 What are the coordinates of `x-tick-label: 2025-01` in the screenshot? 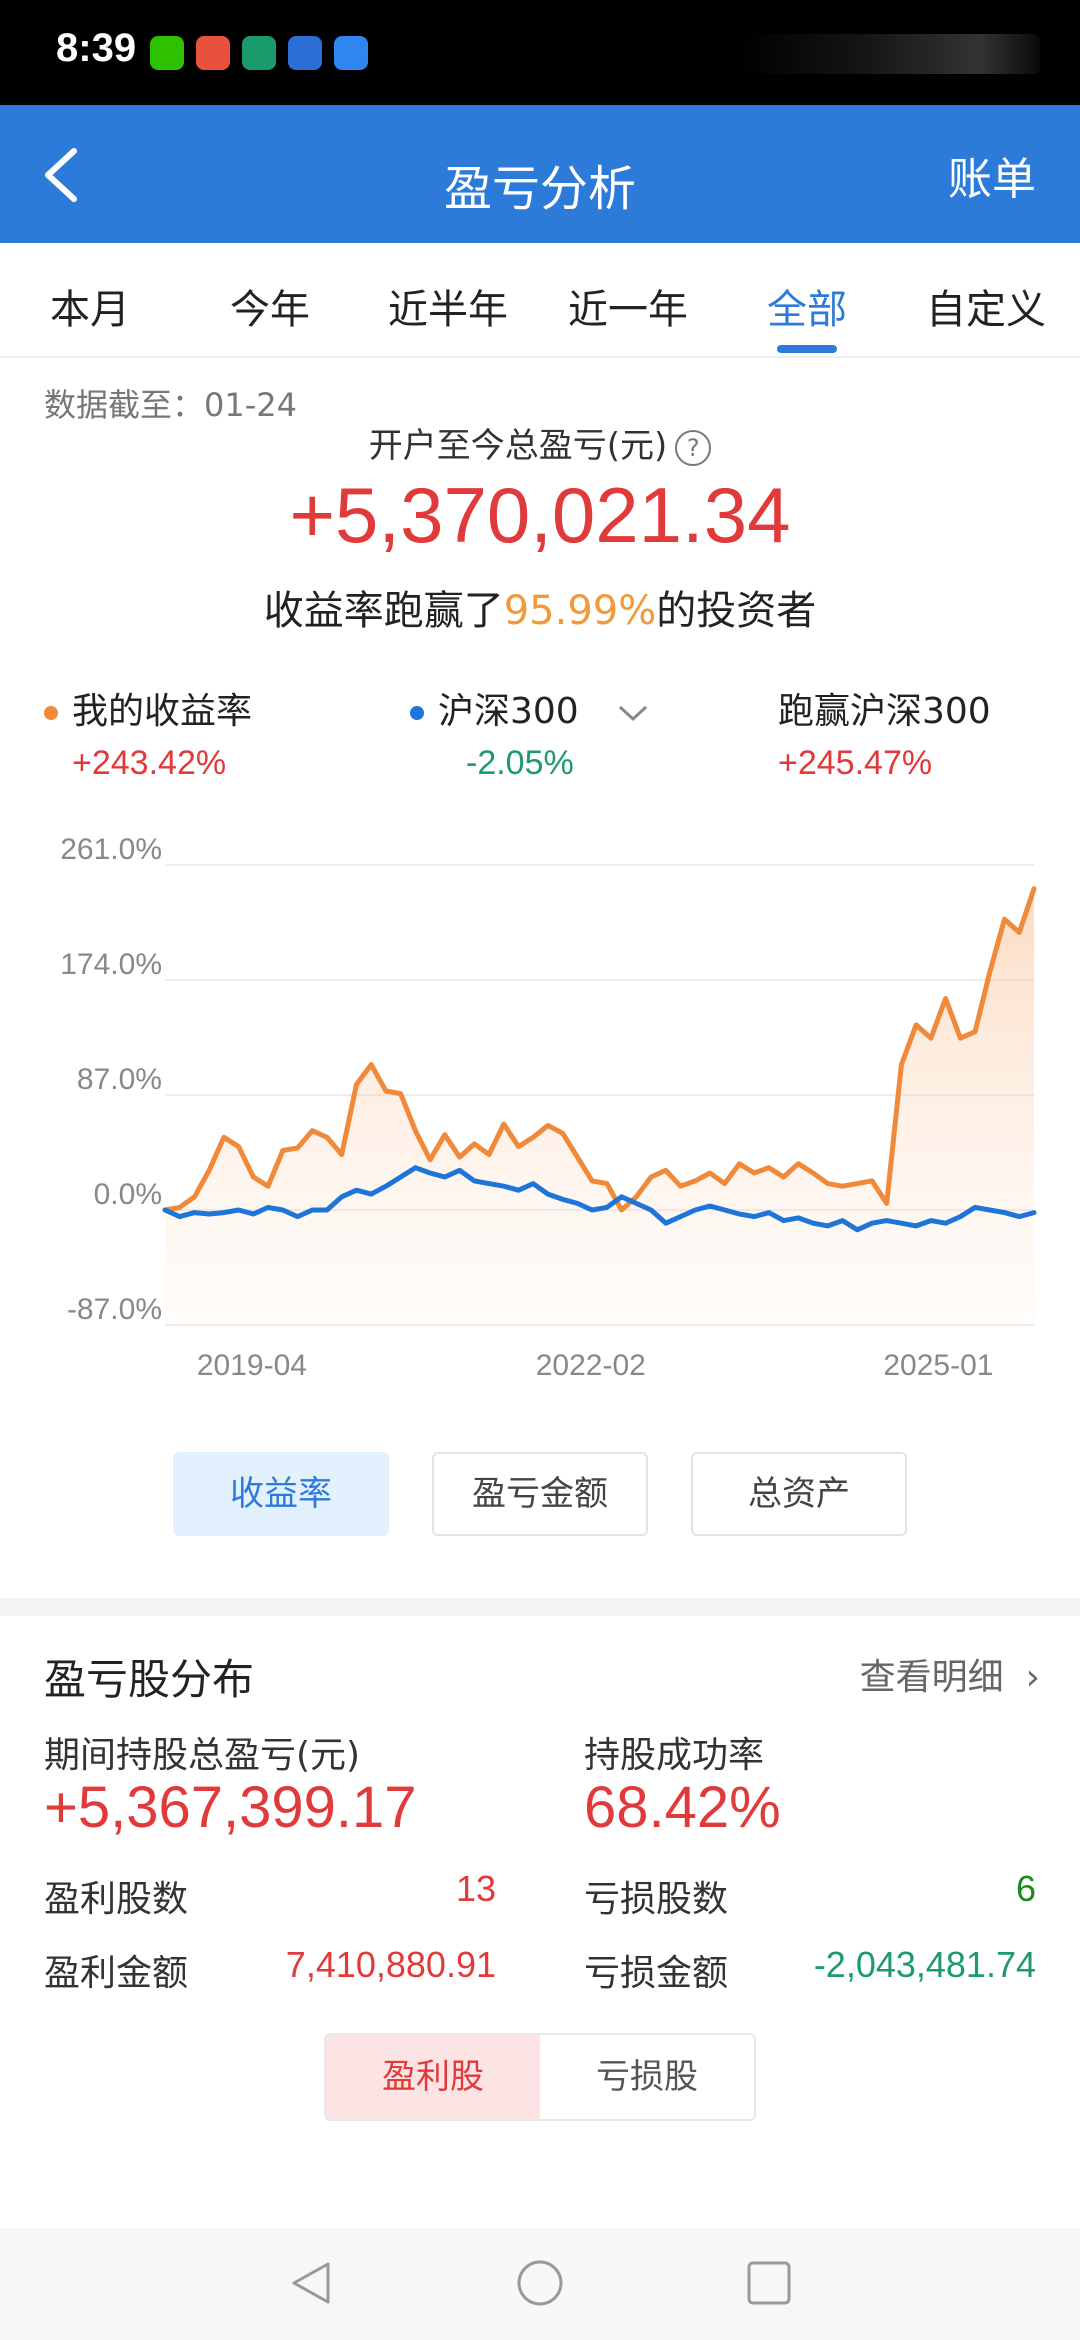 It's located at (938, 1364).